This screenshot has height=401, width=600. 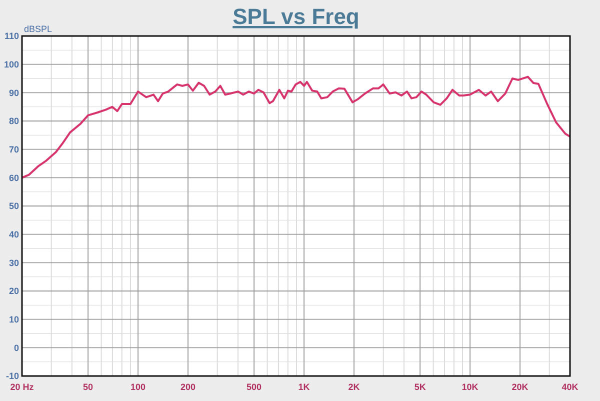 I want to click on y-tick-label: 50, so click(x=13, y=206).